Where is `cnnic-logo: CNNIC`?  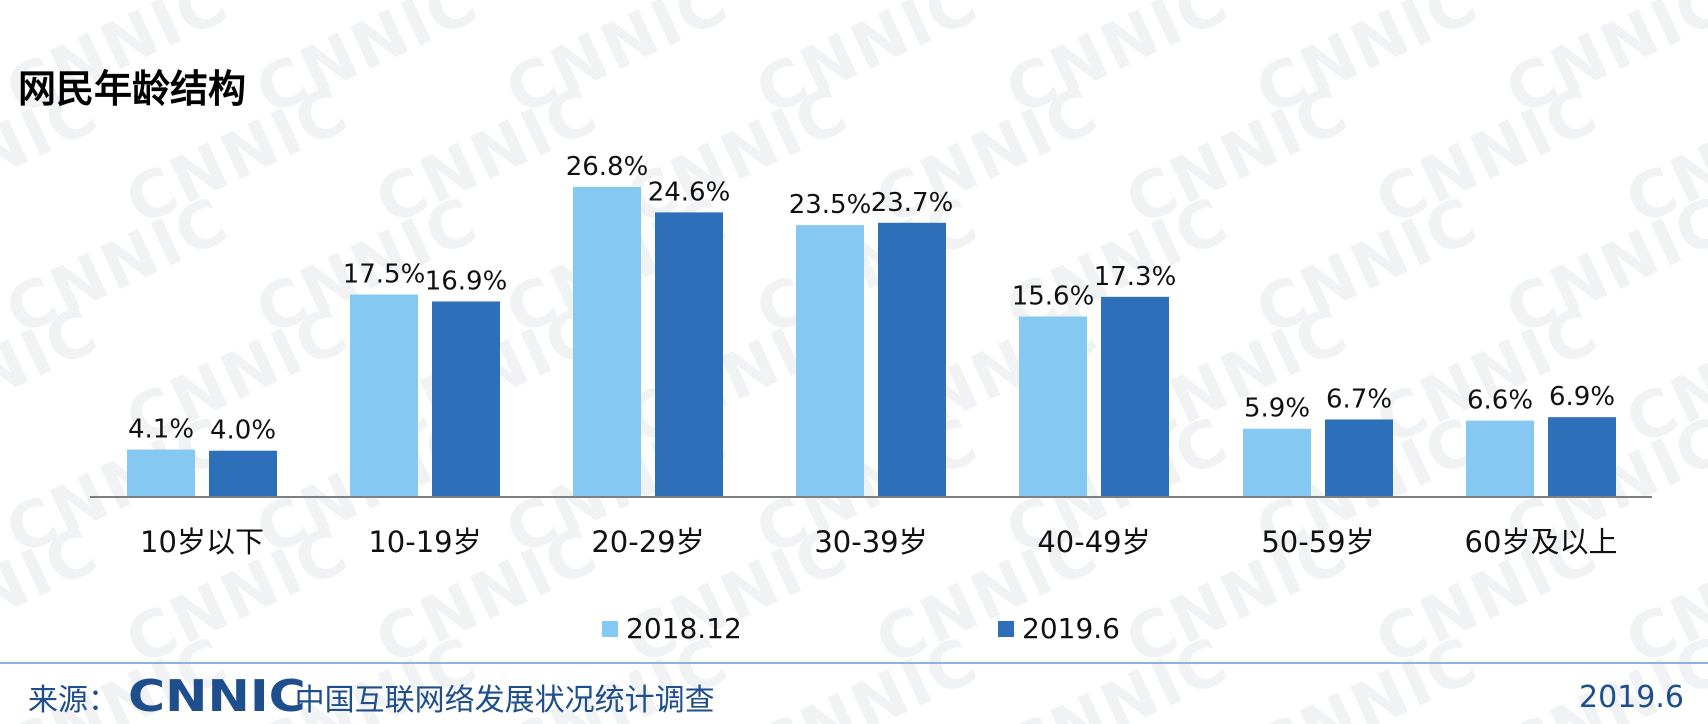 cnnic-logo: CNNIC is located at coordinates (217, 696).